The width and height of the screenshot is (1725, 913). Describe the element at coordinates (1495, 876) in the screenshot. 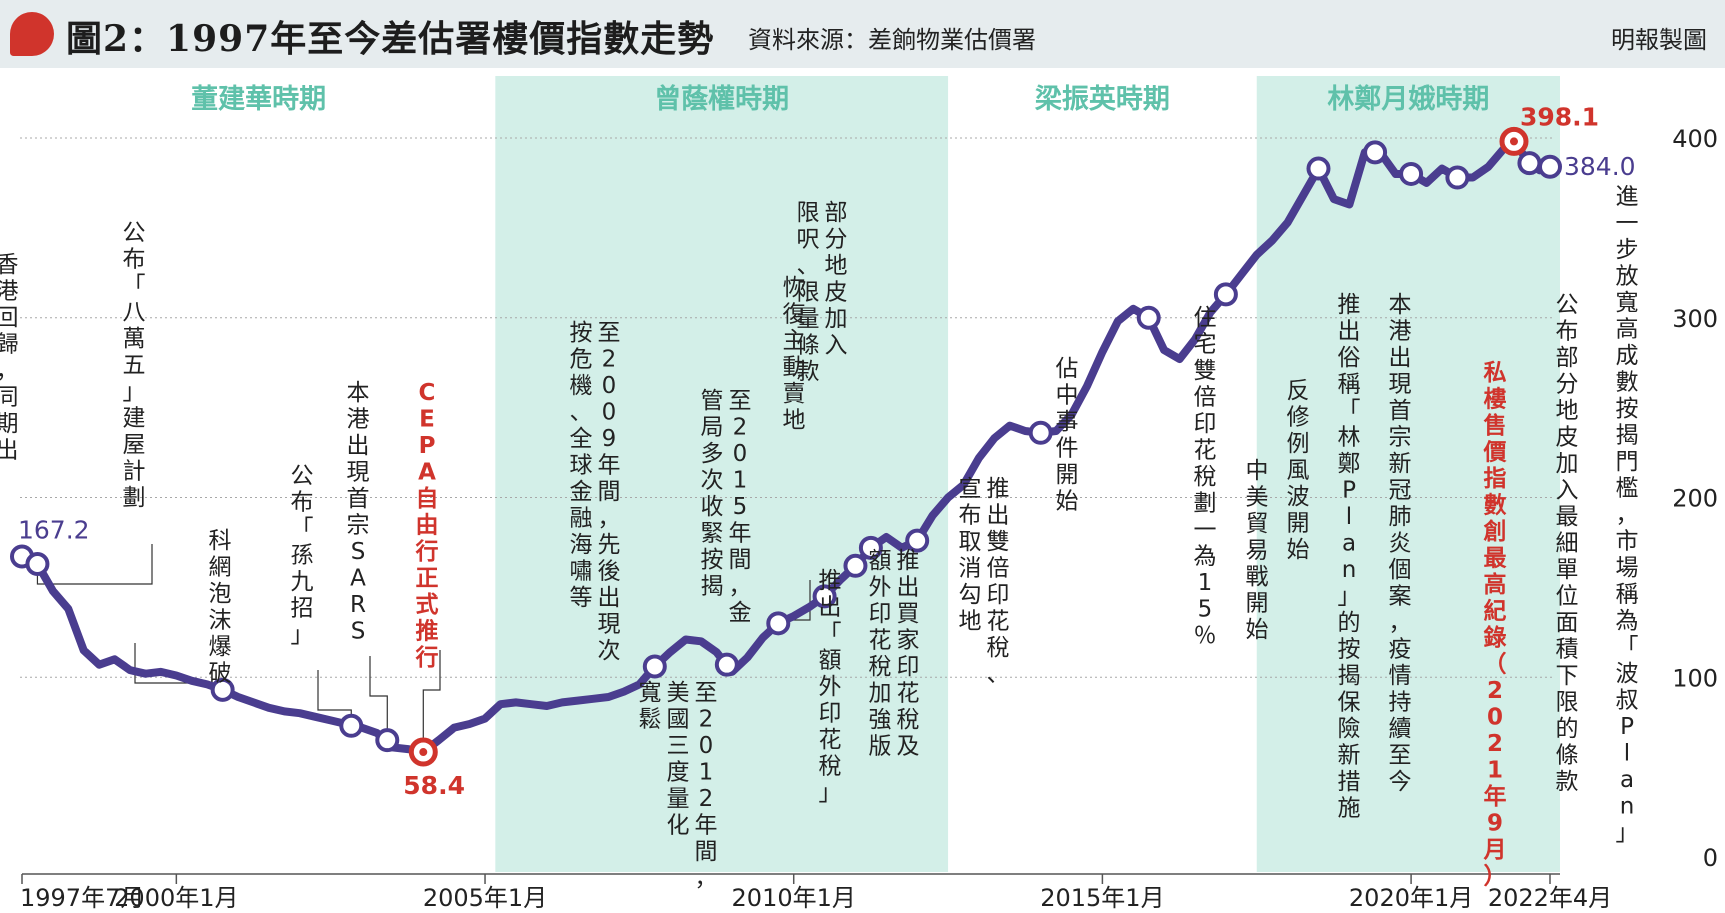

I see `annotation-char: ）` at that location.